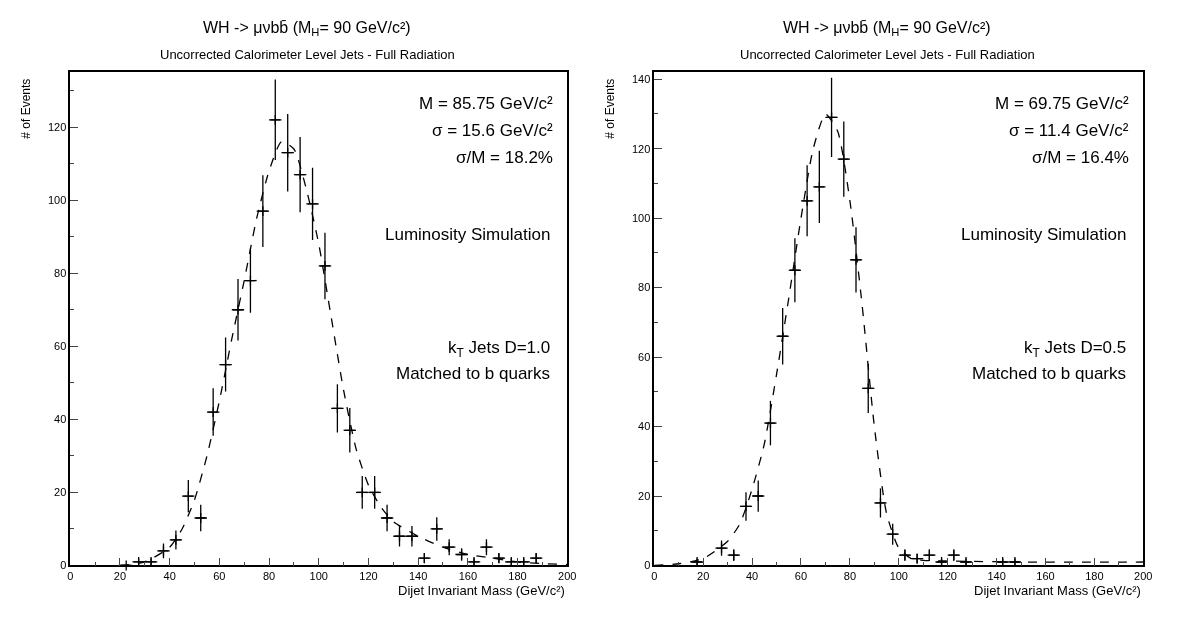  I want to click on annotation: σ = 15.6 GeV/c², so click(492, 130).